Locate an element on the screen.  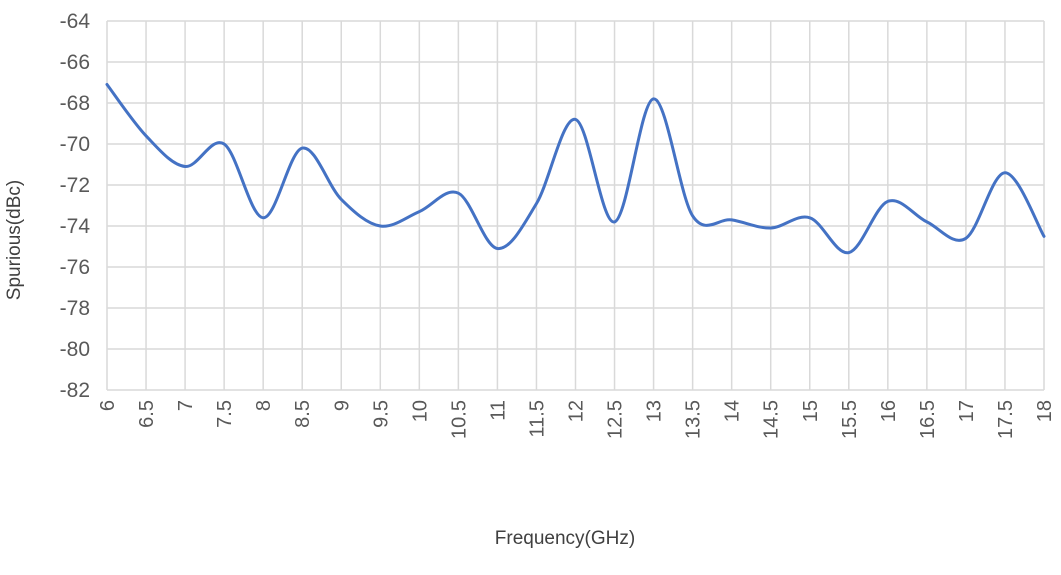
x-tick-label: 10.5 is located at coordinates (459, 419).